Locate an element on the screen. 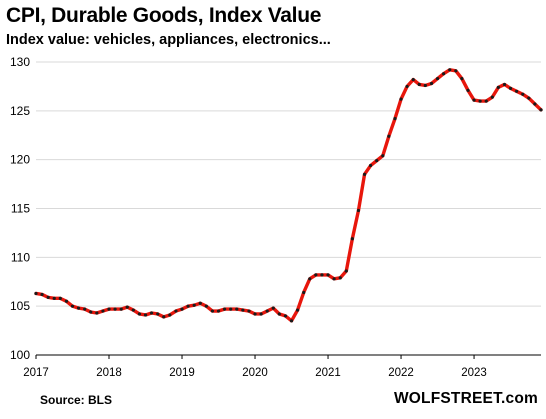 The image size is (546, 419). y-tick-label-110: 110 is located at coordinates (20, 257).